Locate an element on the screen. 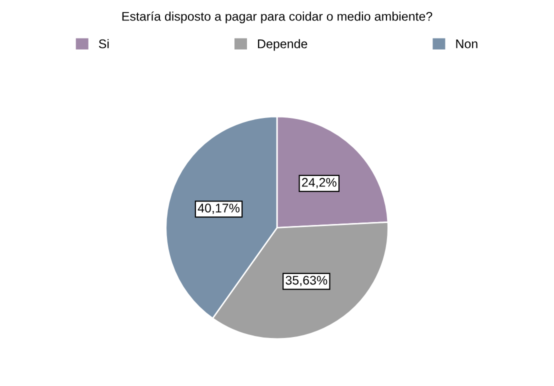  legend-label: Non is located at coordinates (467, 44).